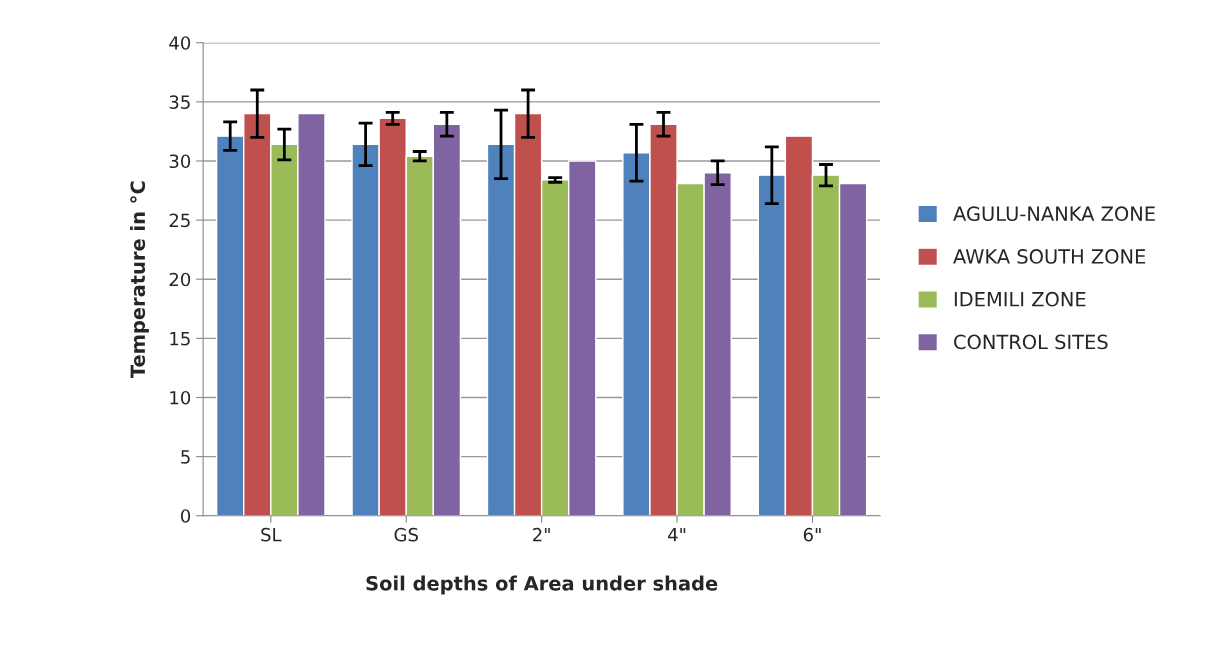  I want to click on x-tick-label: 6", so click(812, 534).